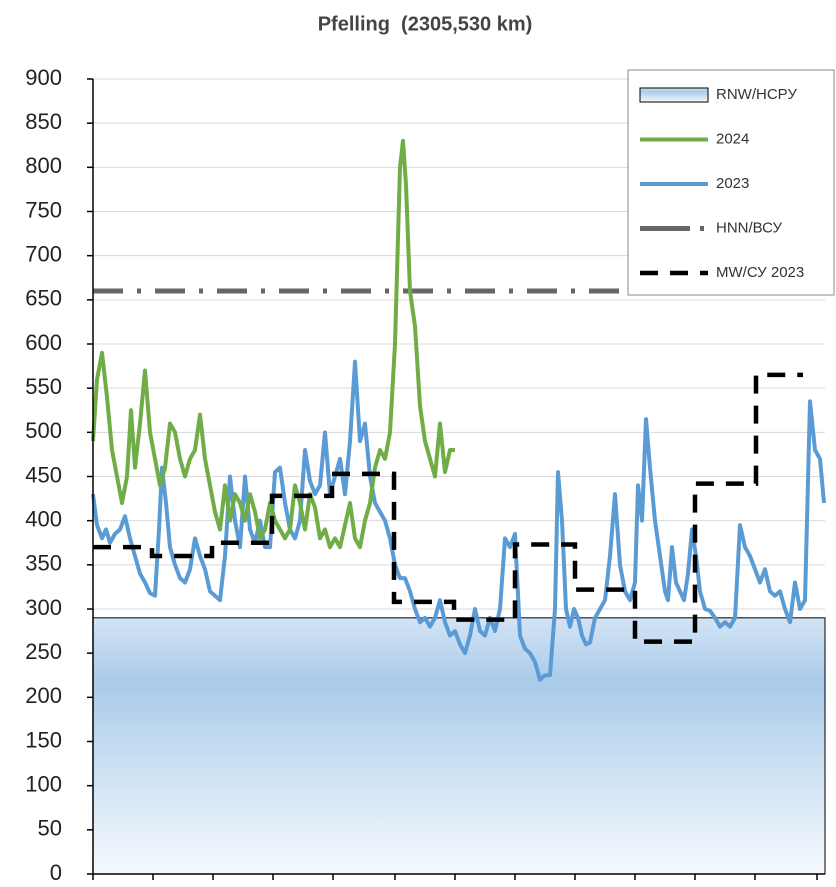 The height and width of the screenshot is (887, 836). Describe the element at coordinates (674, 95) in the screenshot. I see `legend-swatch` at that location.